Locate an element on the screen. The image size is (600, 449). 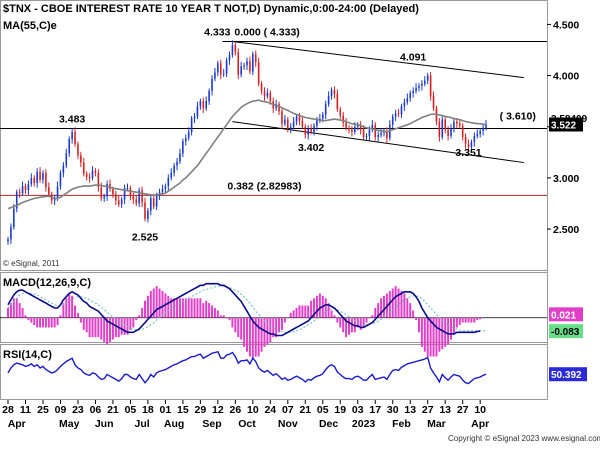
macd-tag-label: -0.083 is located at coordinates (565, 332).